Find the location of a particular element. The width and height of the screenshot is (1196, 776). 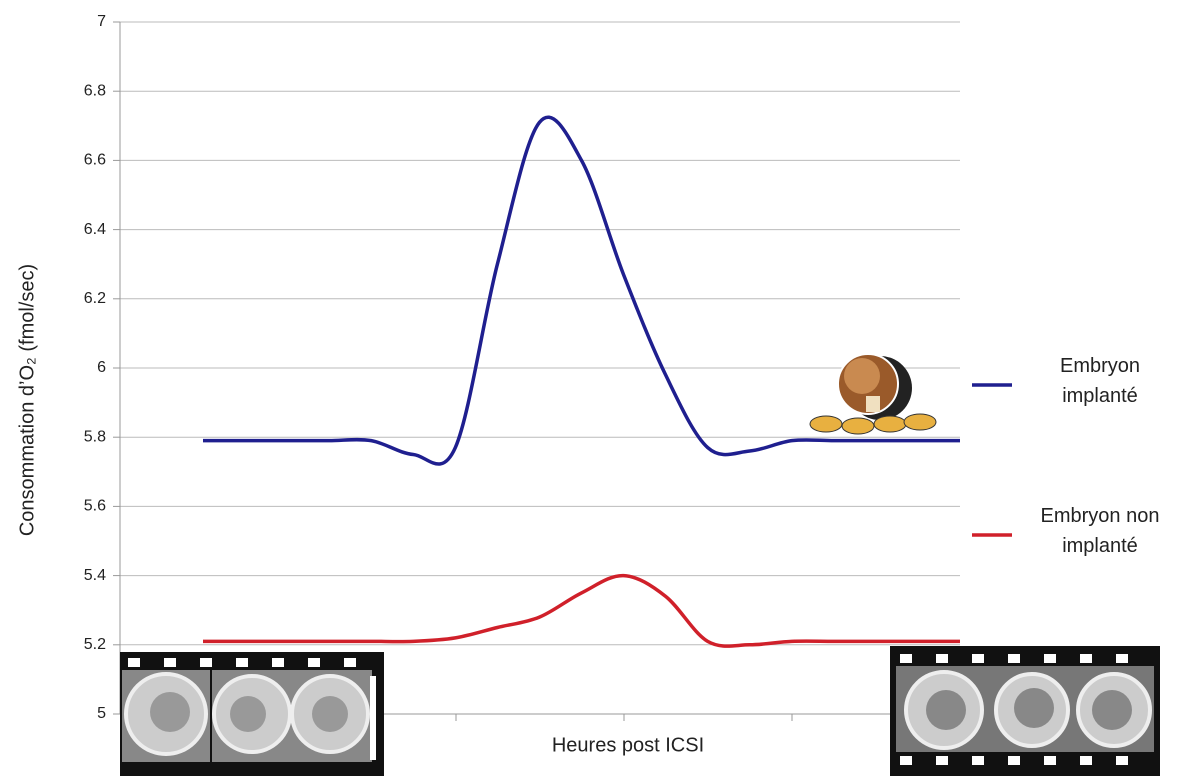

y-tick-label: 6.8 is located at coordinates (95, 90).